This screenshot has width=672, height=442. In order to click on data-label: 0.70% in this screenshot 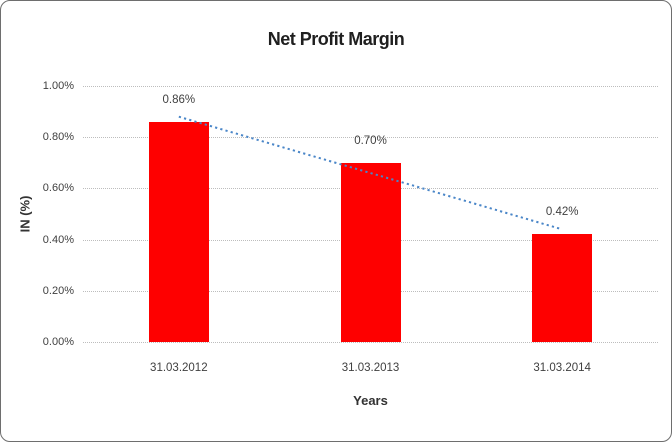, I will do `click(370, 140)`.